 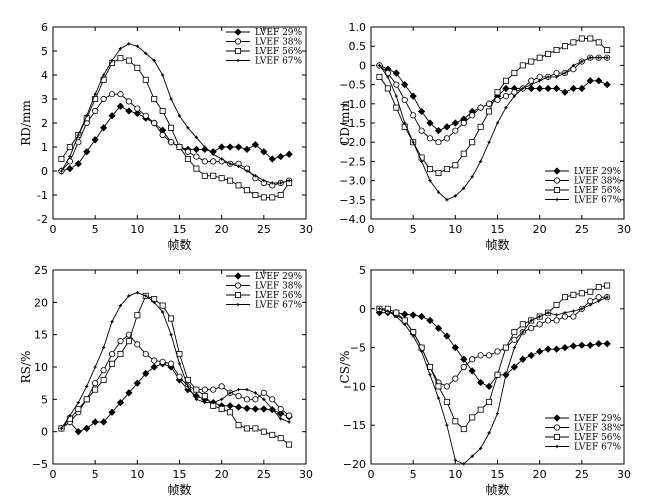 I want to click on y-axis-label: CD/mm, so click(x=345, y=123).